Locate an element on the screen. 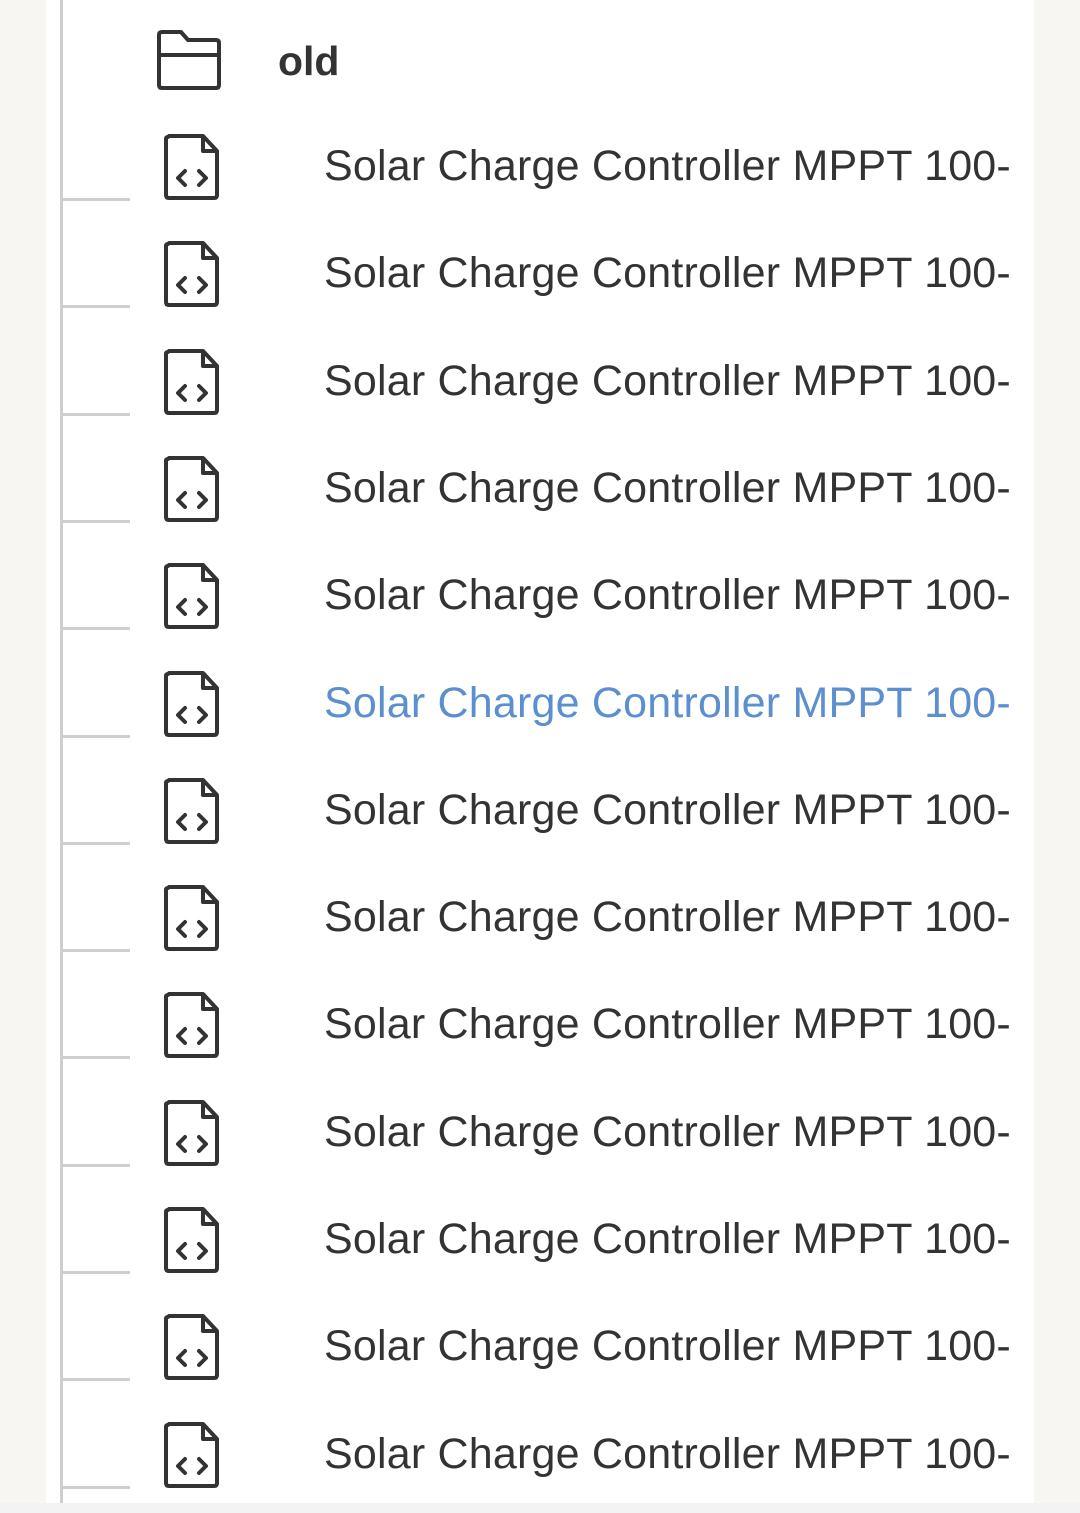 This screenshot has height=1513, width=1080. folder-icon is located at coordinates (189, 62).